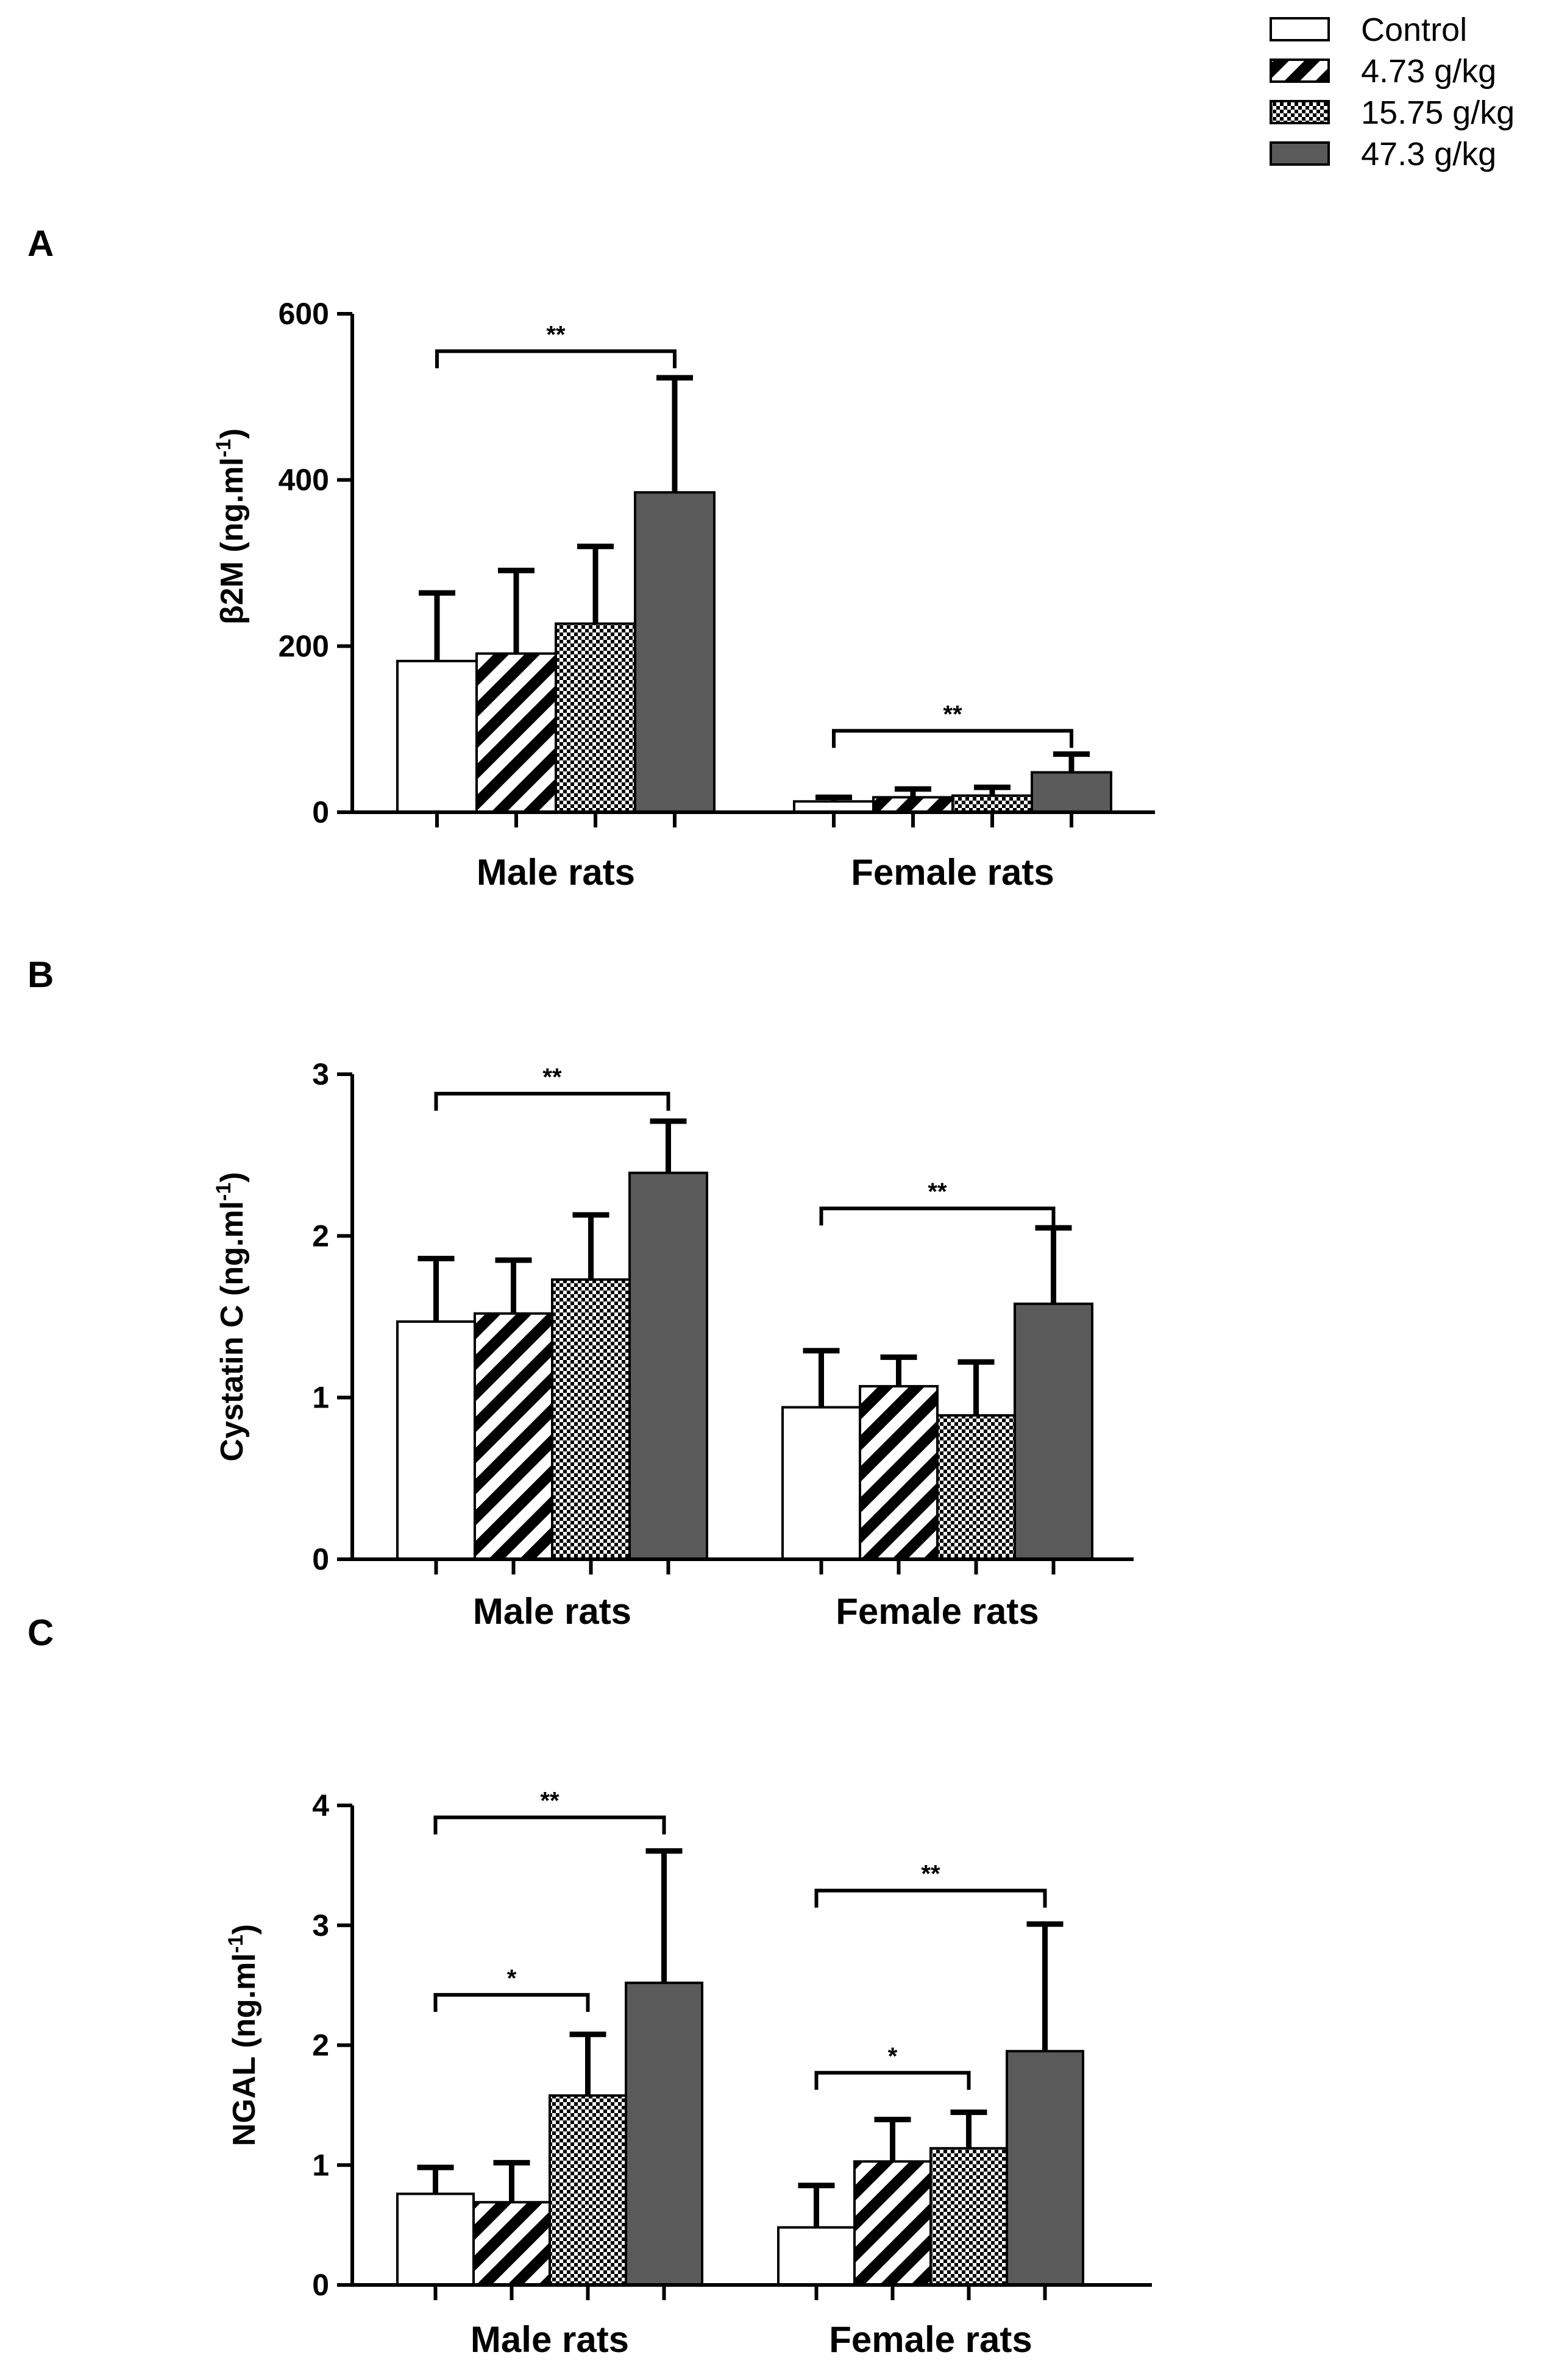  What do you see at coordinates (436, 1440) in the screenshot?
I see `panel-b-bar-male-control` at bounding box center [436, 1440].